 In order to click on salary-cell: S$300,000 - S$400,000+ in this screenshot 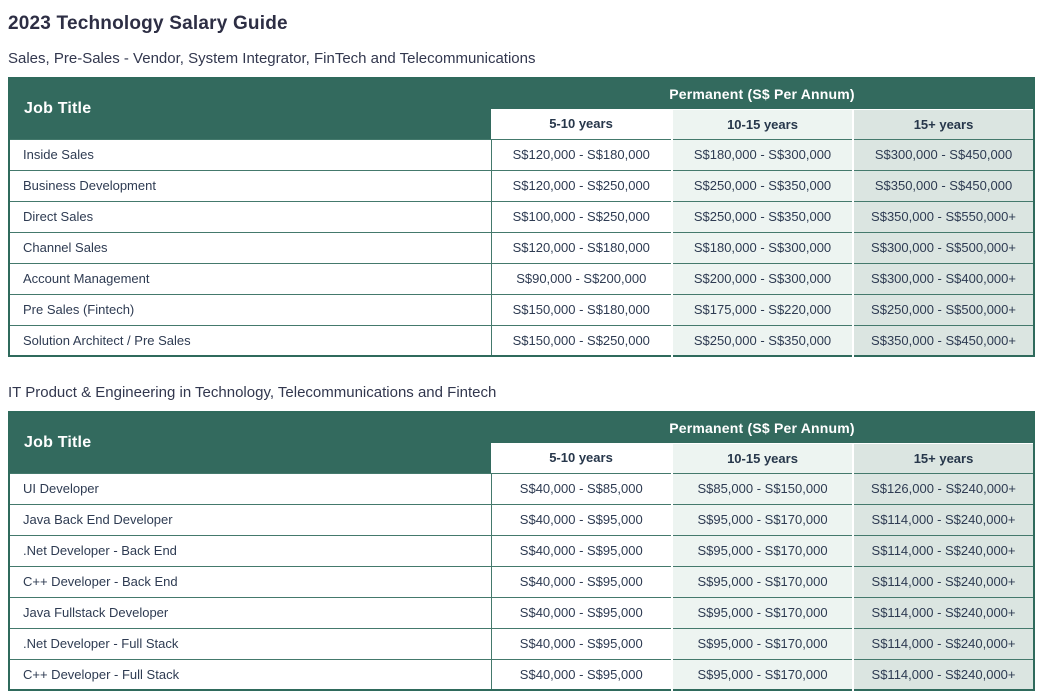, I will do `click(944, 278)`.